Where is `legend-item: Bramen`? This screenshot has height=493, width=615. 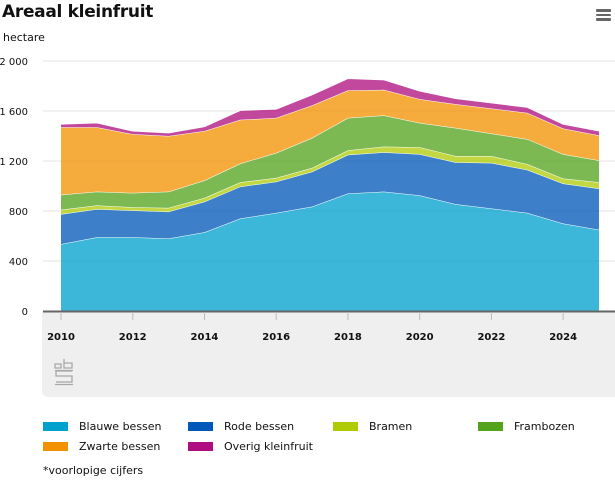
legend-item: Bramen is located at coordinates (372, 426).